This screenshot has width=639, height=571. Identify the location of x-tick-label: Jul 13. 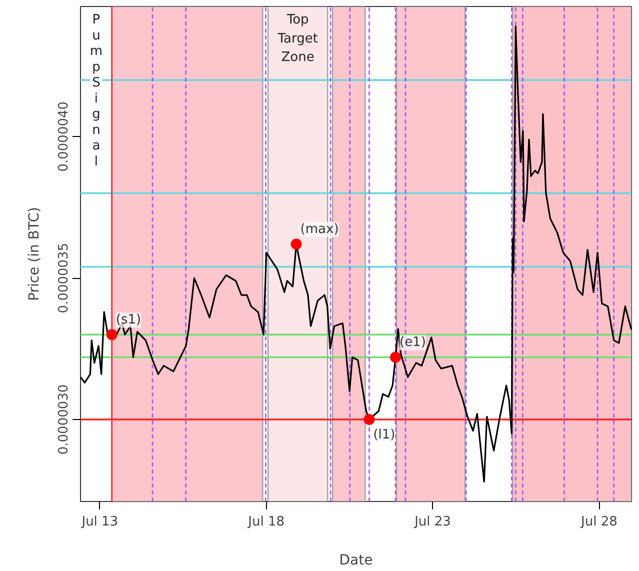
(99, 522).